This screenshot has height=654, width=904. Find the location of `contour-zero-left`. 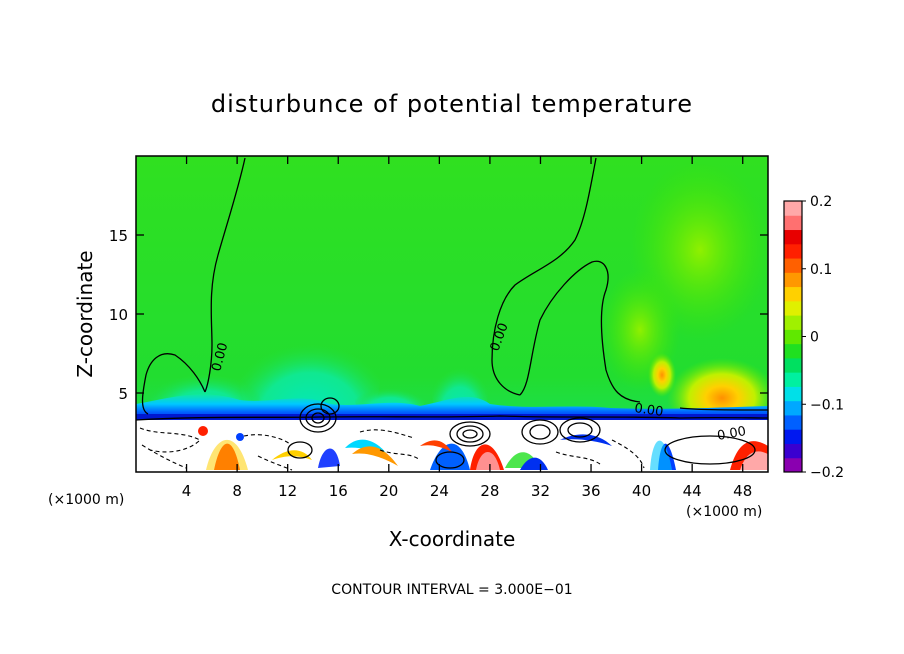

contour-zero-left is located at coordinates (225, 275).